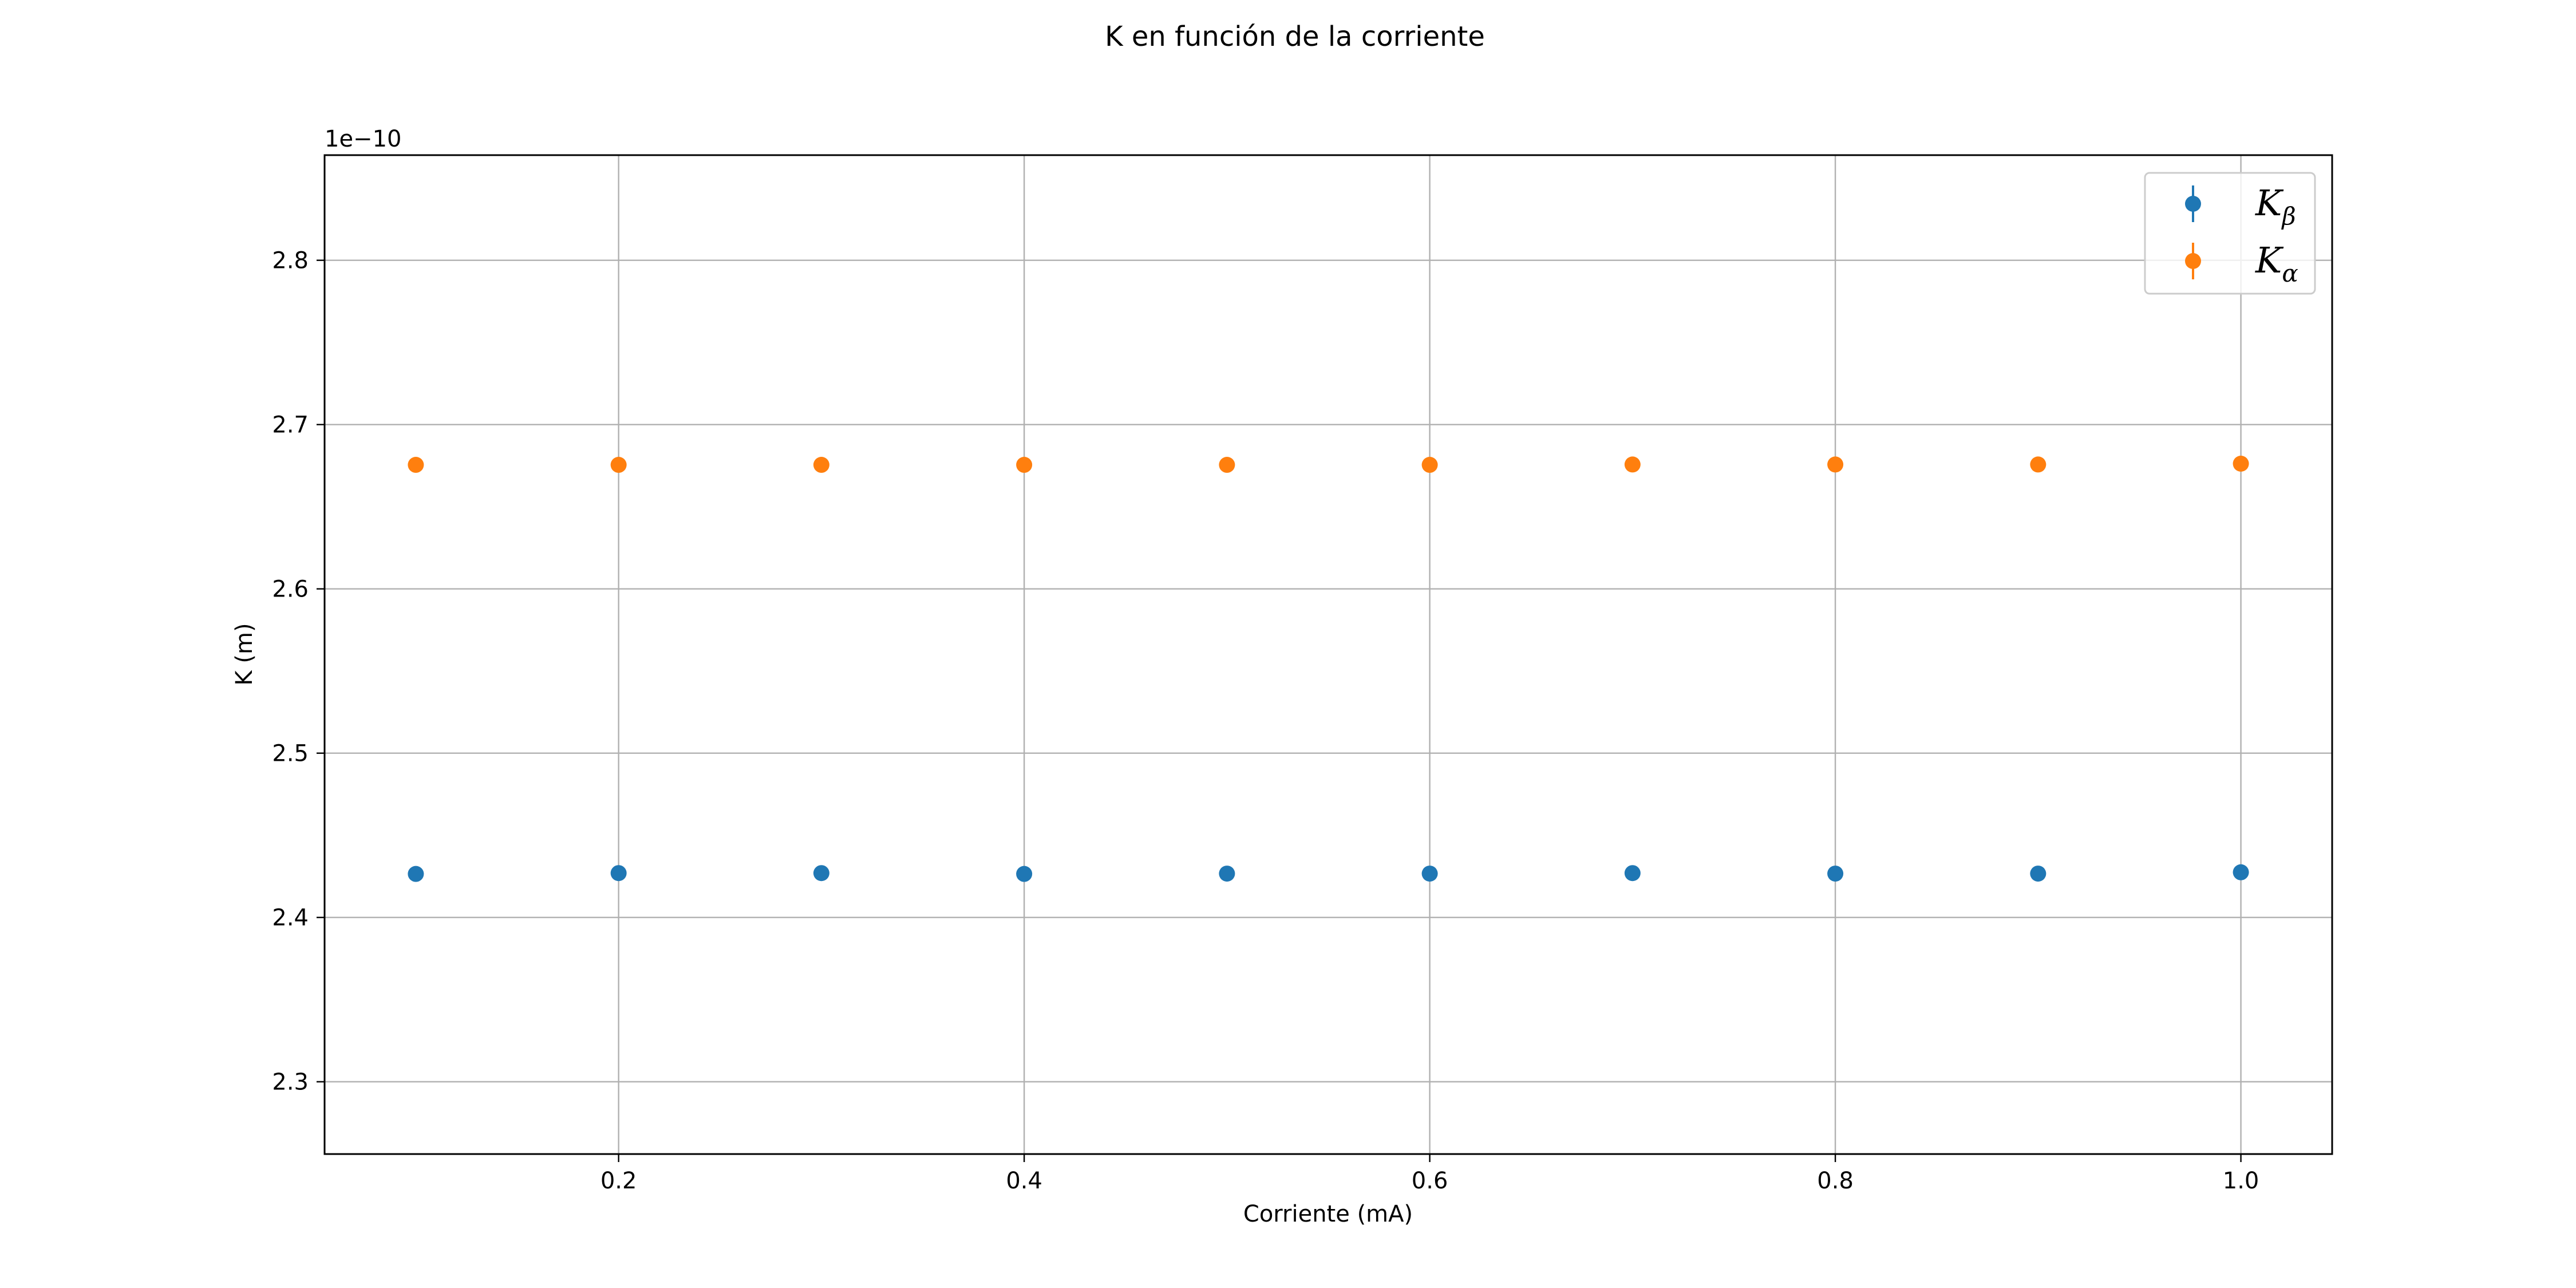 The image size is (2576, 1288). I want to click on y-tick-label: 2.4, so click(290, 918).